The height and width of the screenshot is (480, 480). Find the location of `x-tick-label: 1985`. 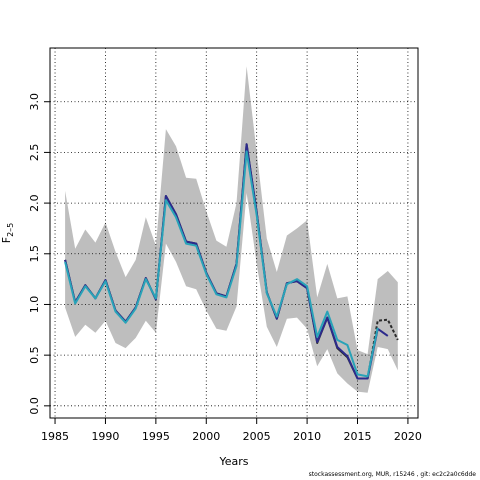

x-tick-label: 1985 is located at coordinates (55, 436).